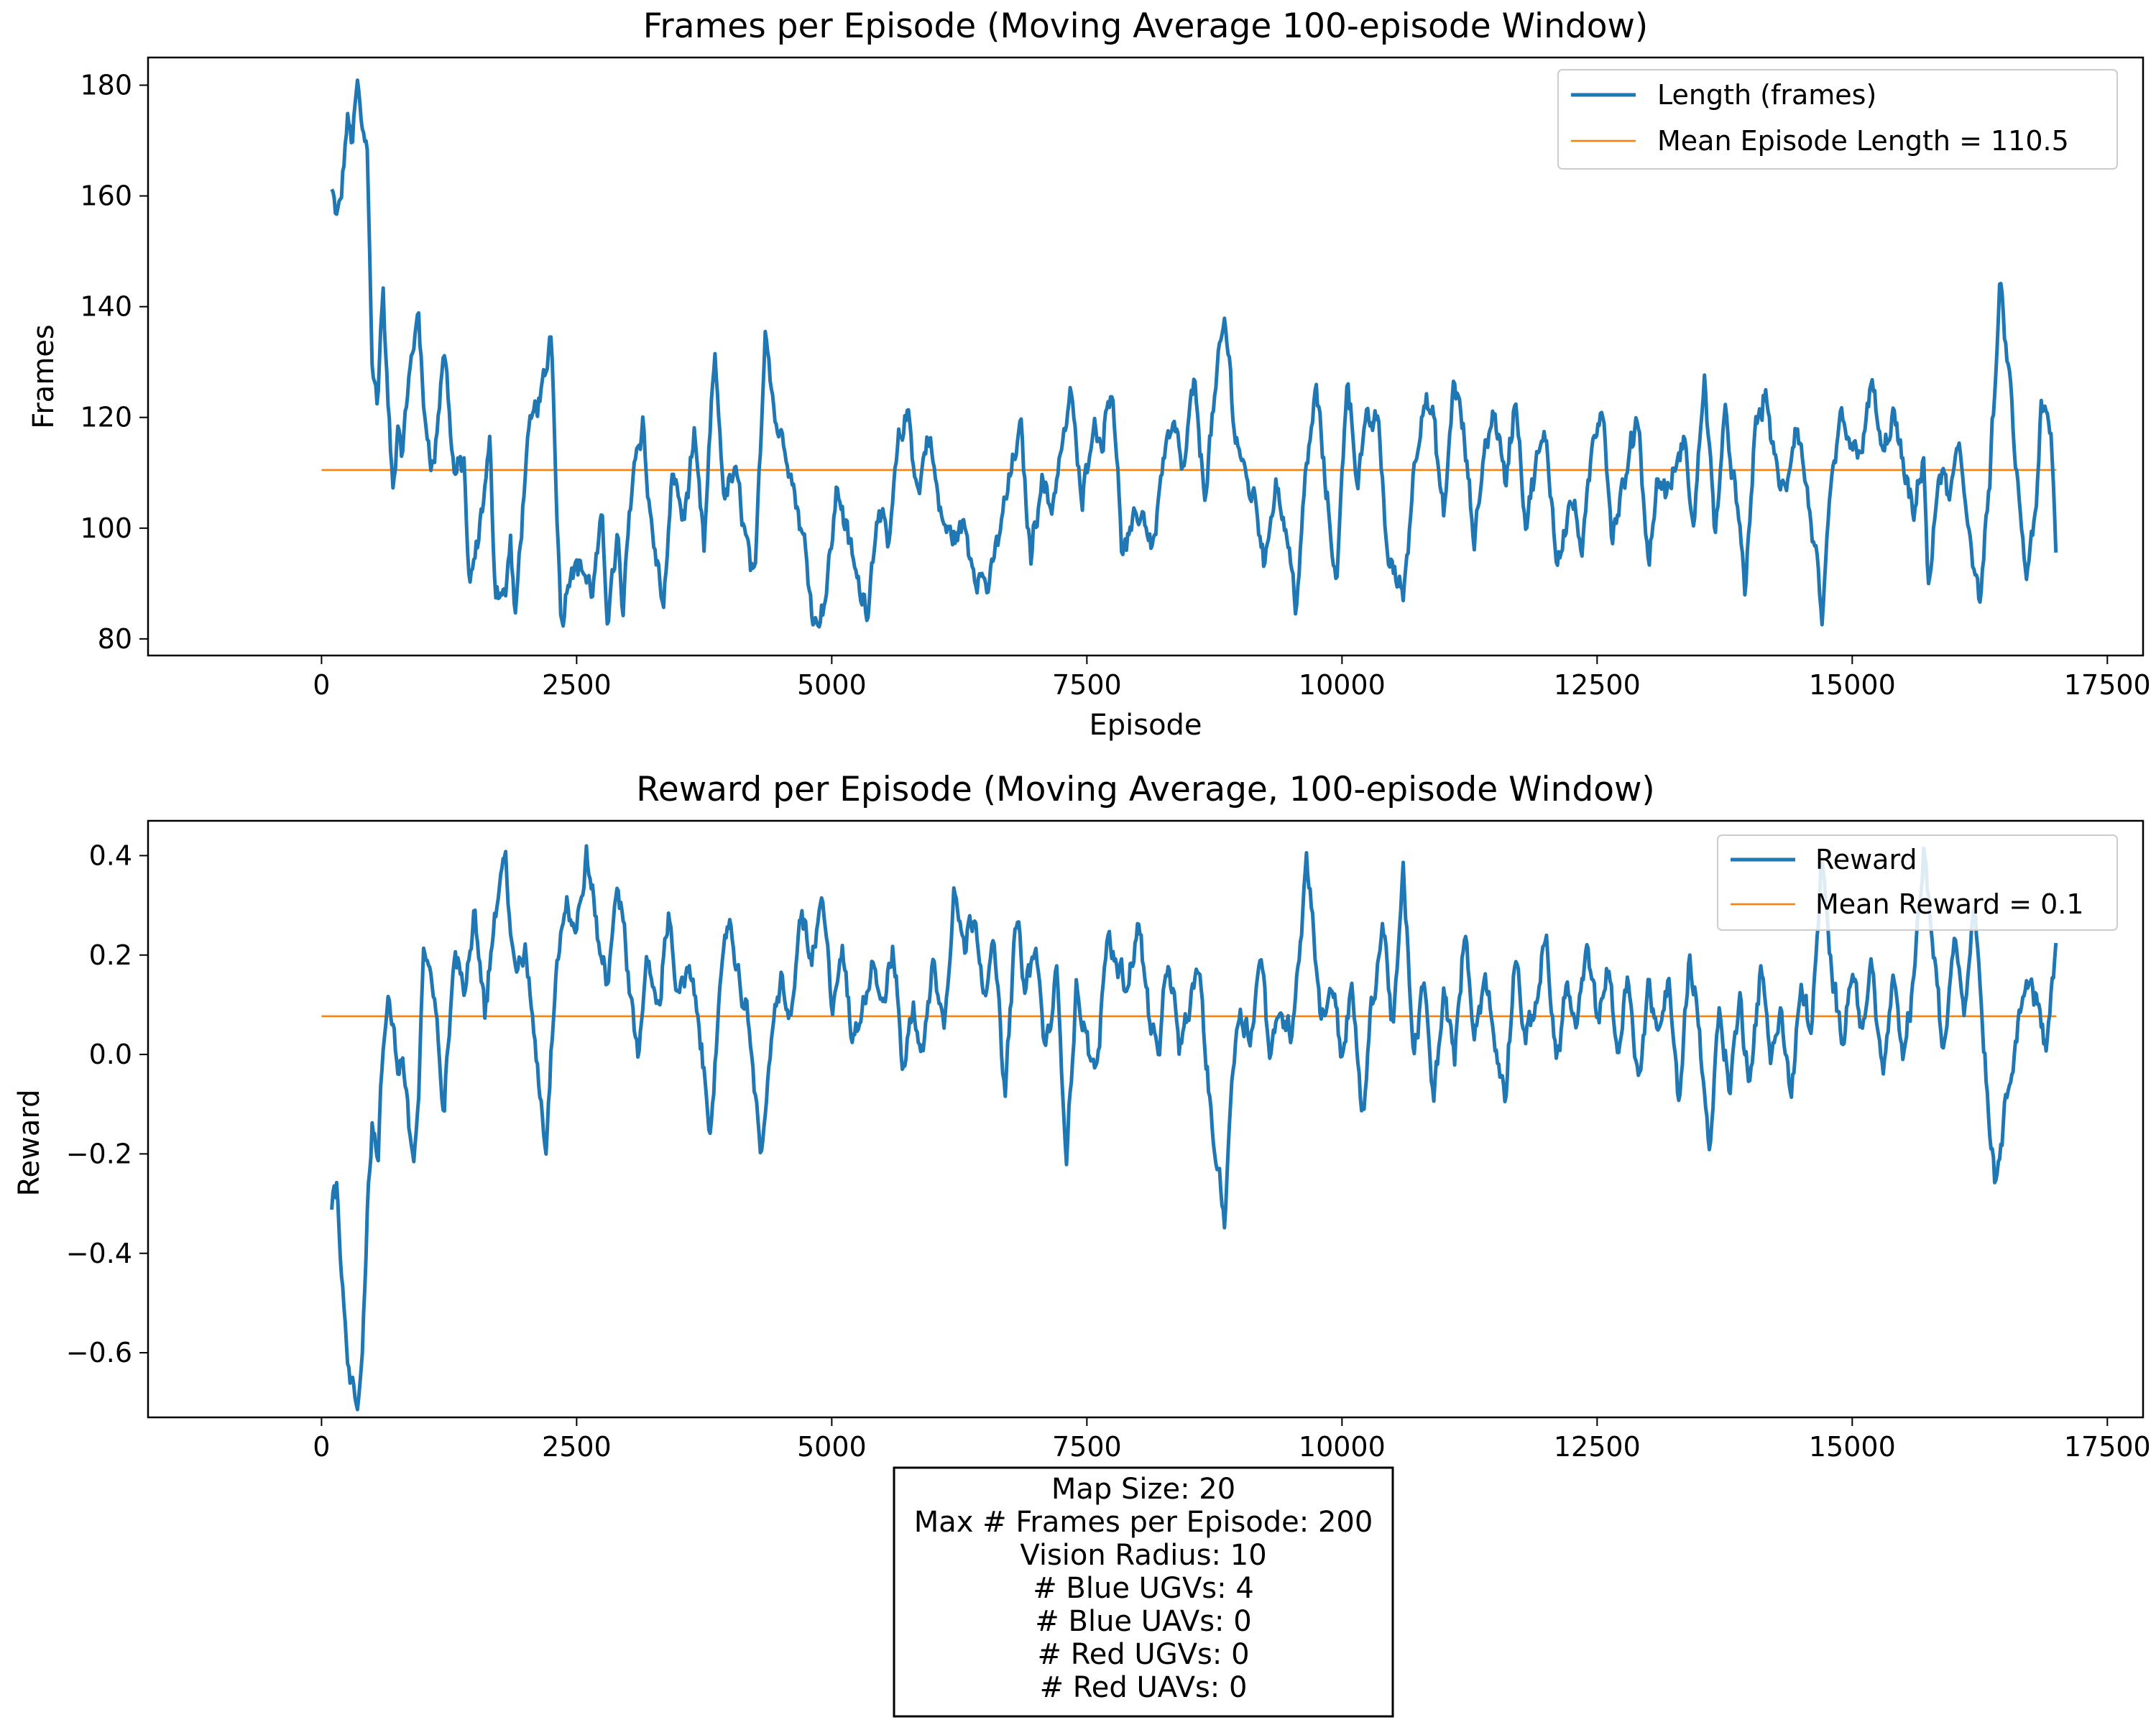 The image size is (2156, 1725). I want to click on frames-xtick-label: 2500, so click(577, 685).